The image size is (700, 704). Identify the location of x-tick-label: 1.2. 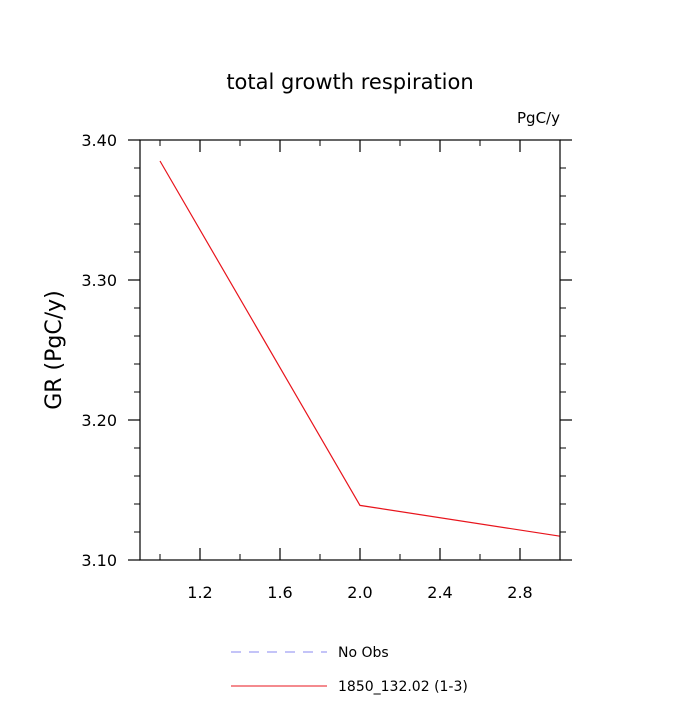
(199, 592).